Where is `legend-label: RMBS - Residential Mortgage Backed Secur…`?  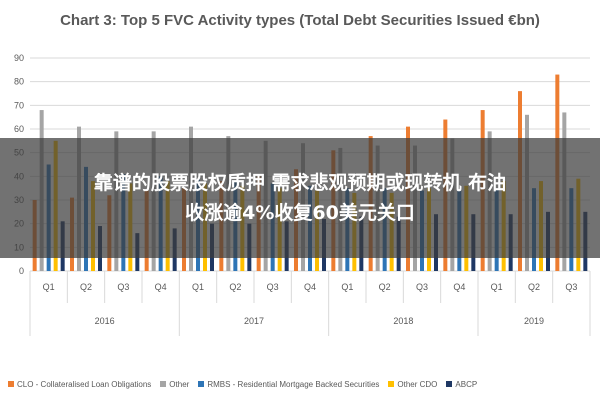 legend-label: RMBS - Residential Mortgage Backed Secur… is located at coordinates (293, 384).